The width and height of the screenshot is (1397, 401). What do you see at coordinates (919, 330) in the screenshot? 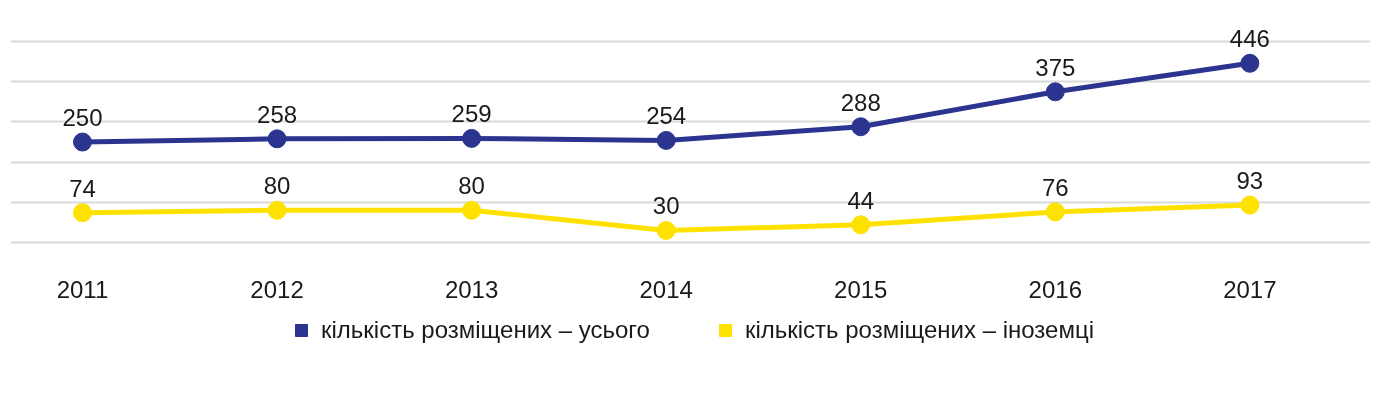
I see `legend-label: кількість розміщених – іноземці` at bounding box center [919, 330].